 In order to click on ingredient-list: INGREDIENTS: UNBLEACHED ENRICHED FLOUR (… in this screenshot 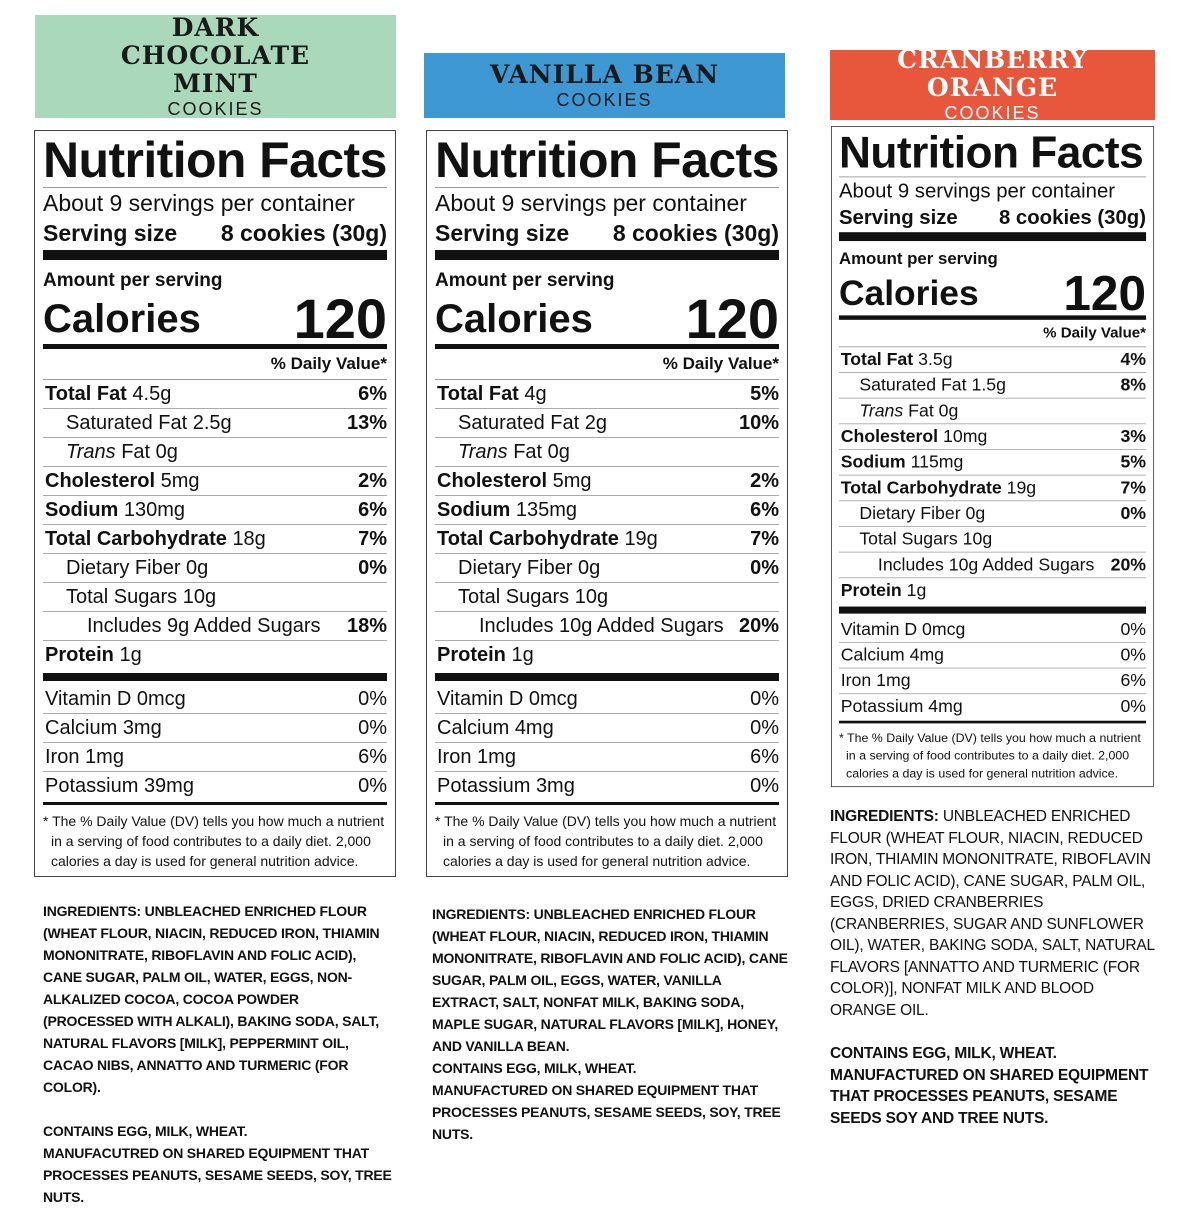, I will do `click(992, 913)`.